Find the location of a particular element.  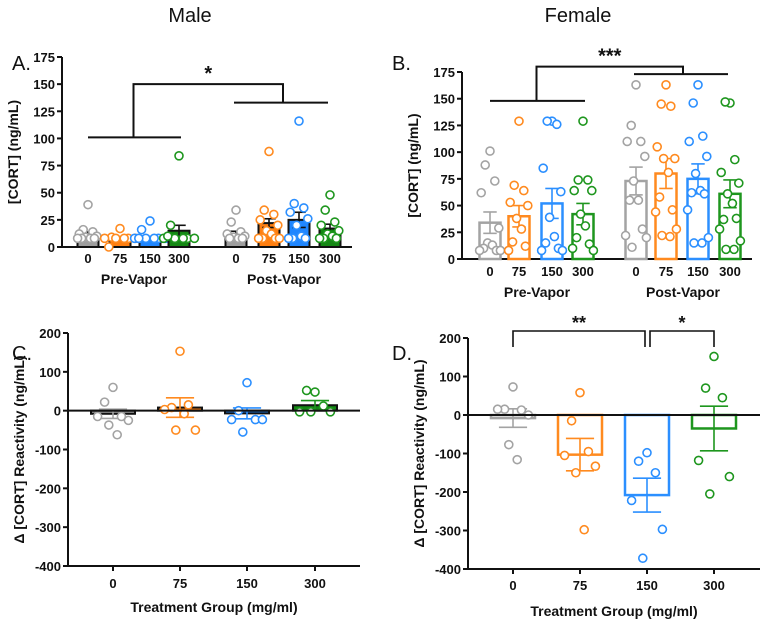

panel-label: D. is located at coordinates (402, 354).